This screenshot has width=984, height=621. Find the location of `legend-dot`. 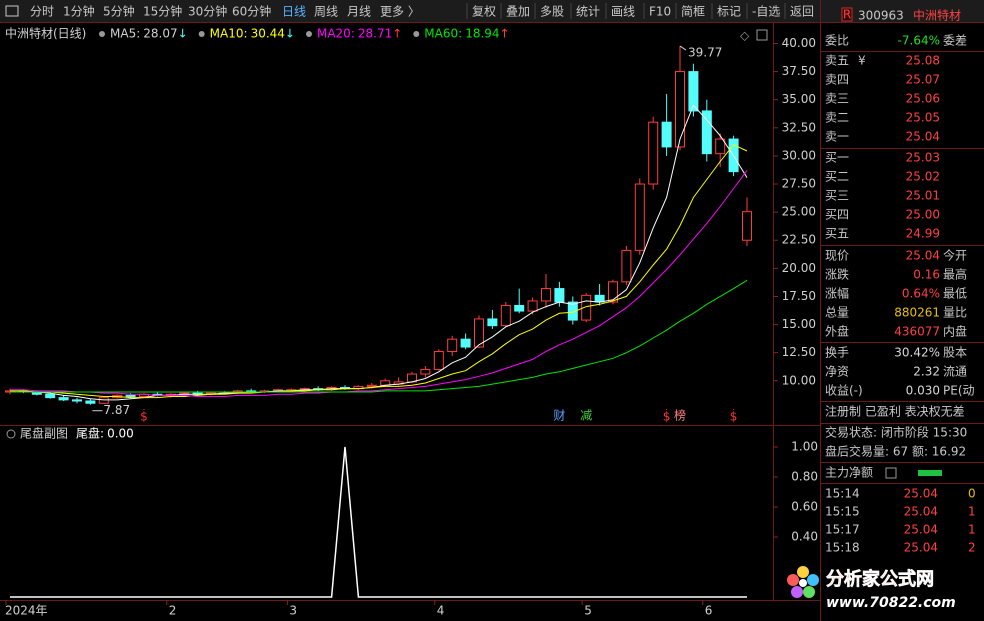

legend-dot is located at coordinates (416, 34).